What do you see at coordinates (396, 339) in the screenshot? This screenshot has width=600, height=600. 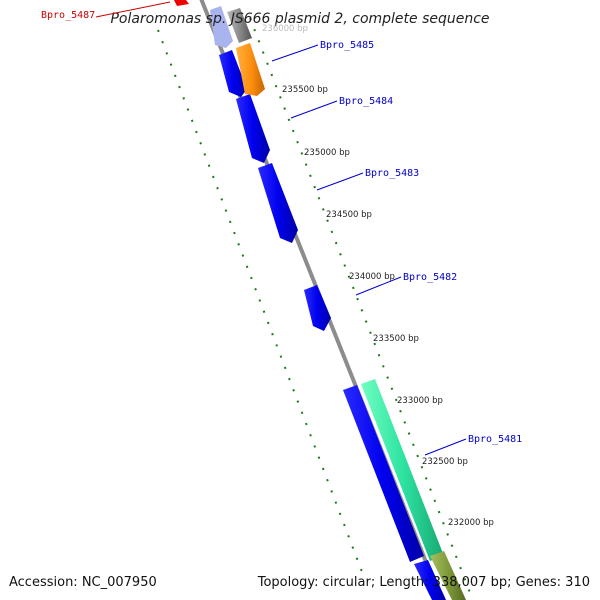 I see `tick-label: 233500 bp` at bounding box center [396, 339].